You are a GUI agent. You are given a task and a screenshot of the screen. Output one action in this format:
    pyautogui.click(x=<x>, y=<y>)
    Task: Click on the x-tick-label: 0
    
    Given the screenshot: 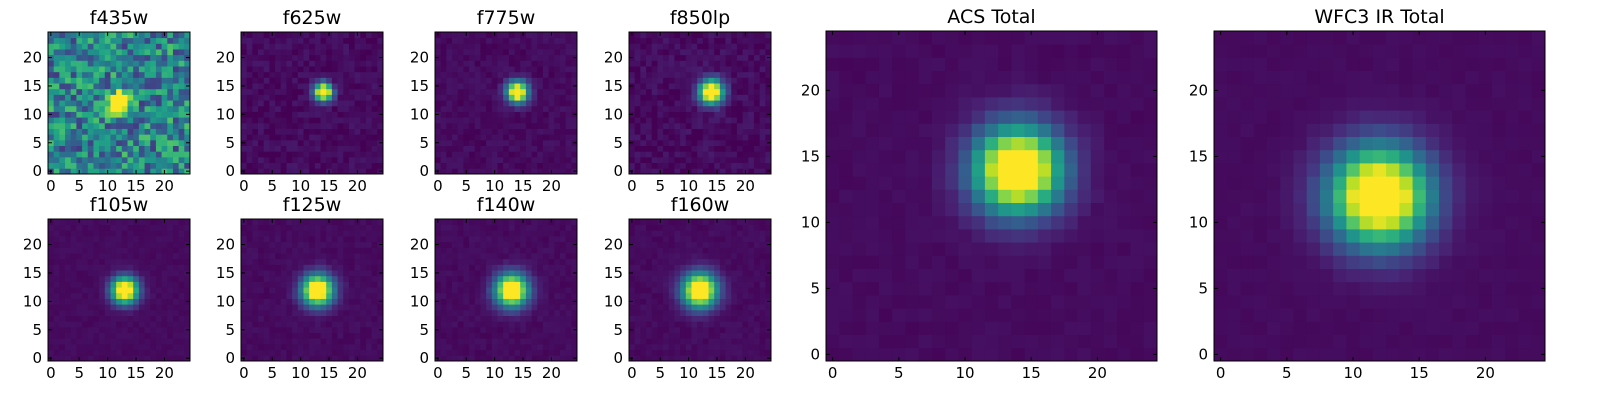 What is the action you would take?
    pyautogui.click(x=244, y=186)
    